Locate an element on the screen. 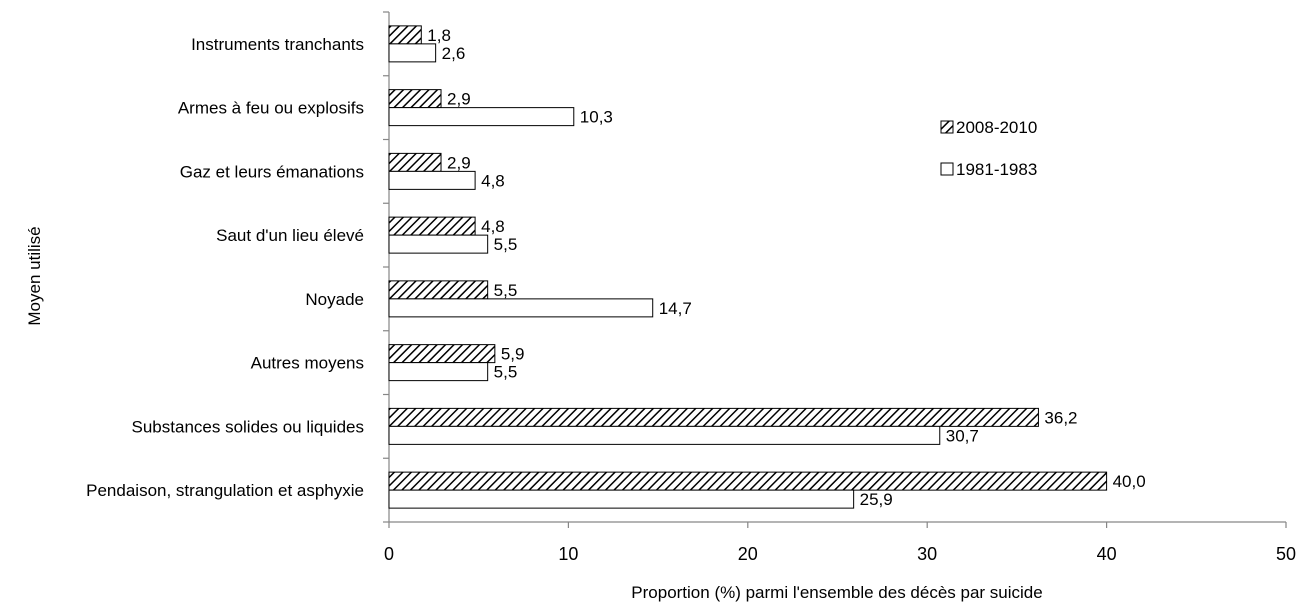  category-label: Substances solides ou liquides is located at coordinates (248, 426).